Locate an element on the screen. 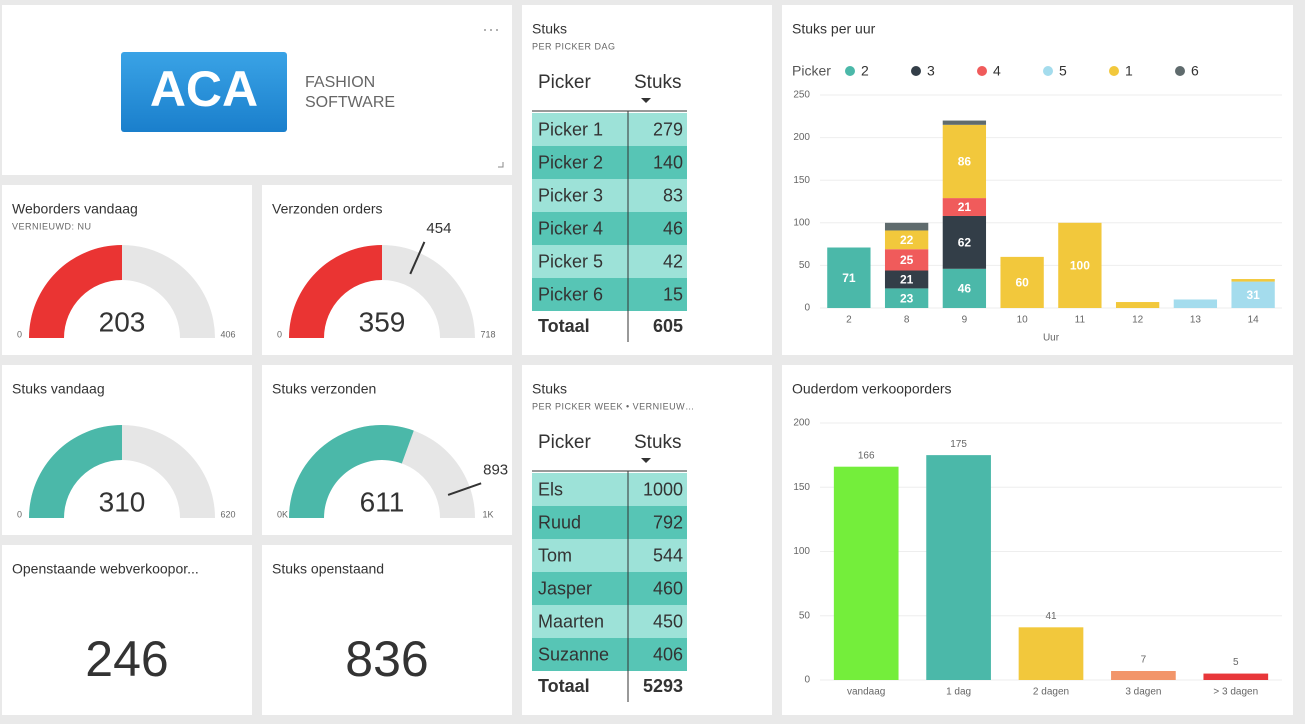 This screenshot has height=724, width=1305. cell: Picker 2 is located at coordinates (570, 162).